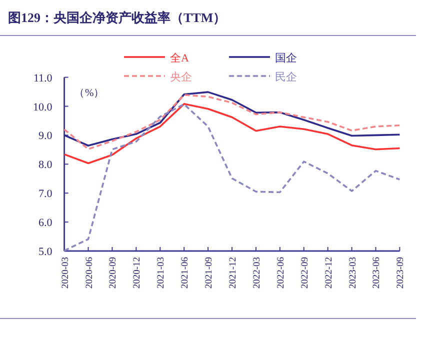 The image size is (428, 338). I want to click on x-tick-label: 2020-03, so click(65, 272).